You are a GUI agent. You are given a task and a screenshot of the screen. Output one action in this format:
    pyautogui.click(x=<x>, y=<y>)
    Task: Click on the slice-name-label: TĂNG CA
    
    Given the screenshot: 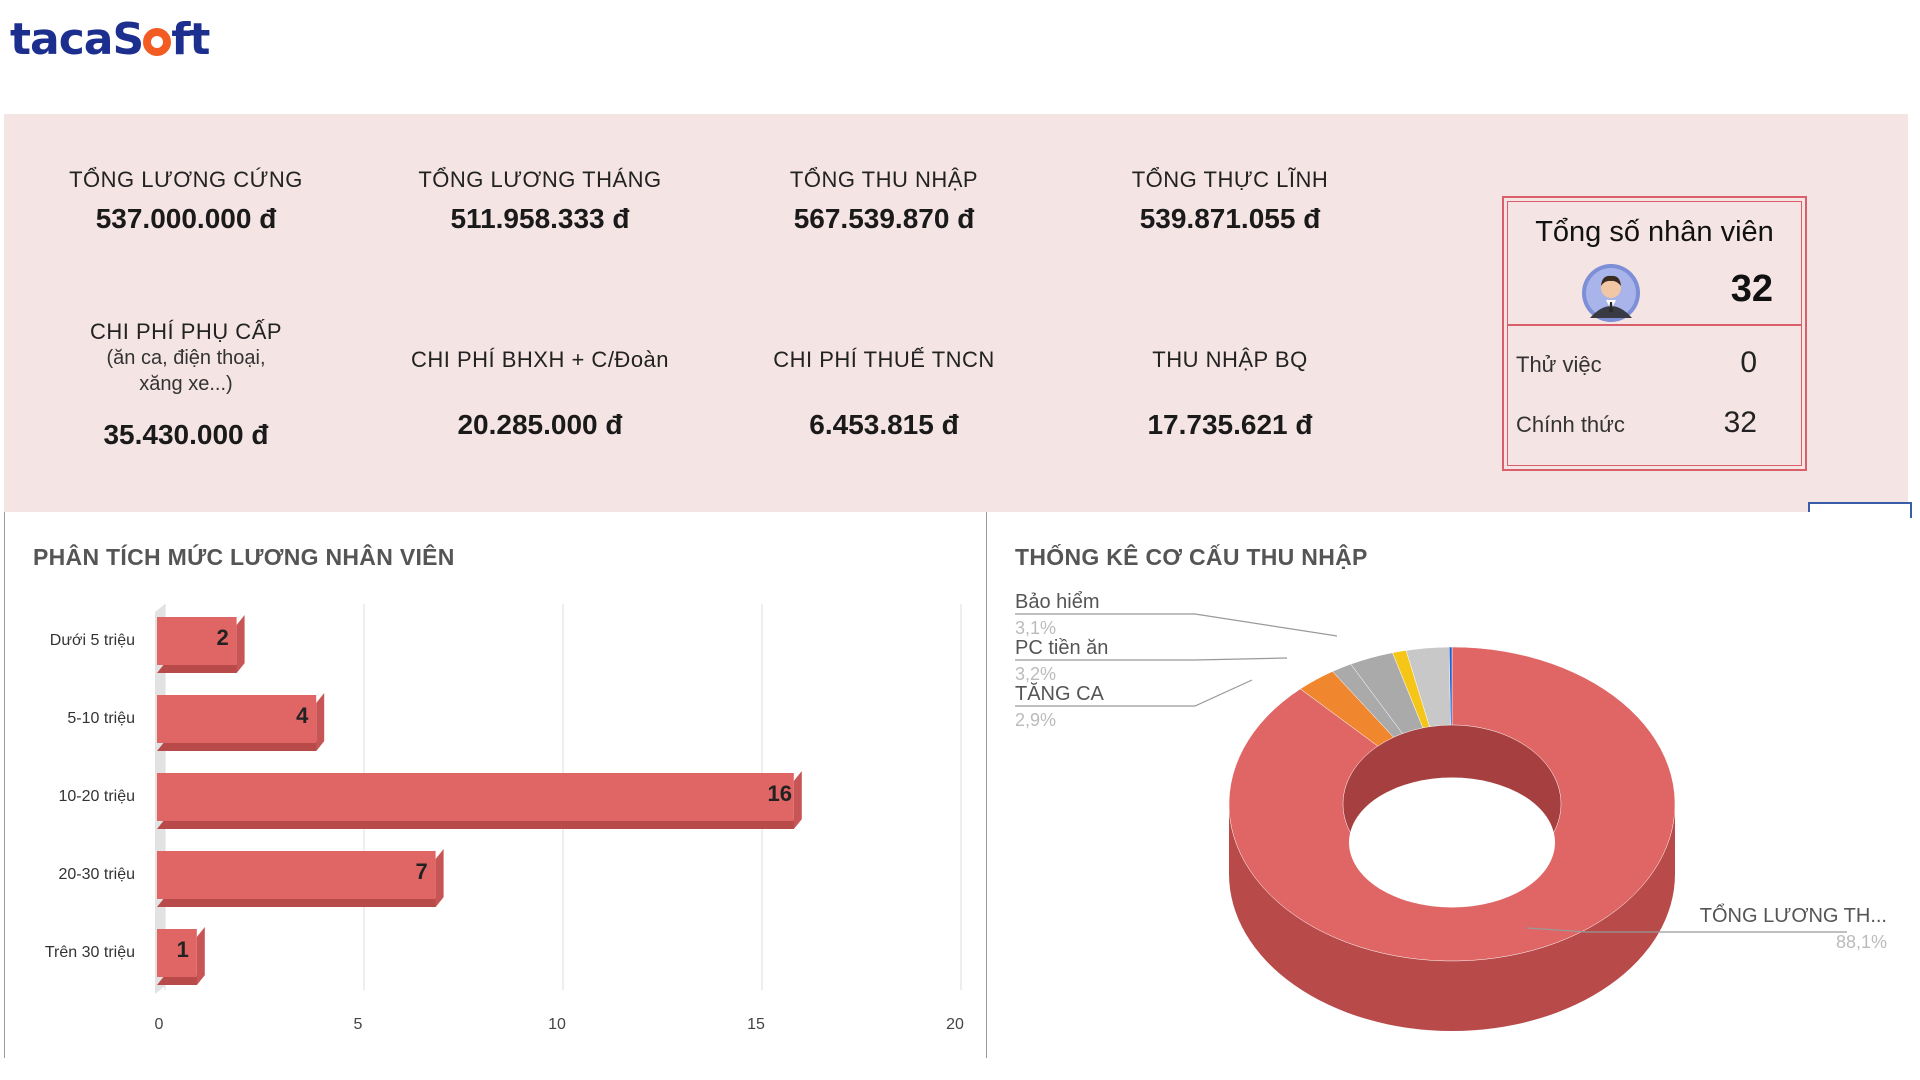 What is the action you would take?
    pyautogui.click(x=1060, y=693)
    